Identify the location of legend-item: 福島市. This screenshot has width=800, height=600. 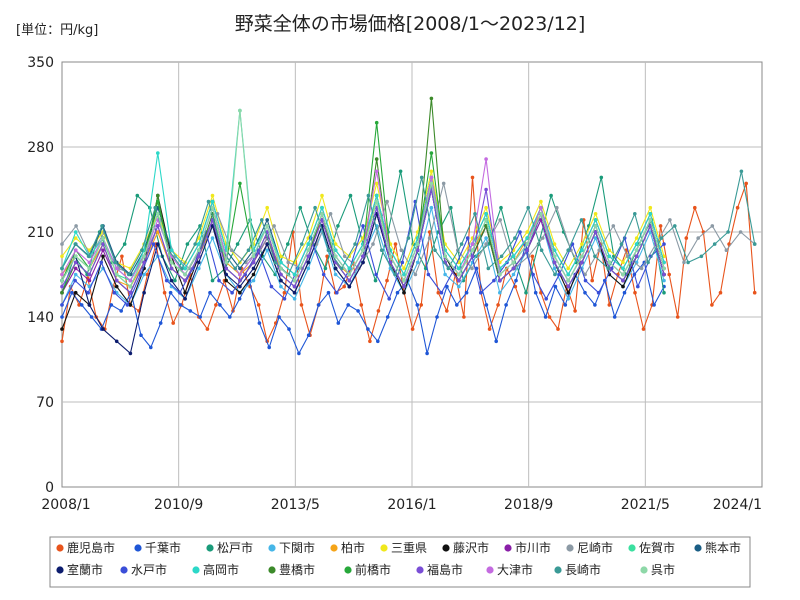
(439, 569).